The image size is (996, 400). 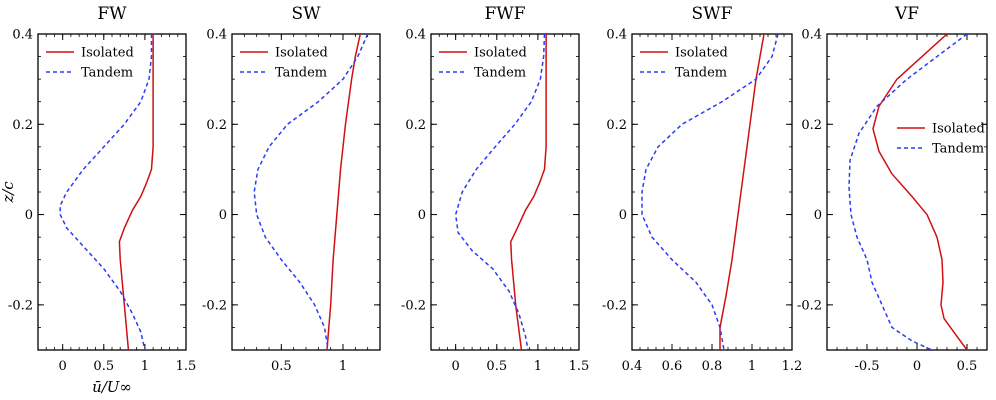 I want to click on x-tick-label: 0.6, so click(x=672, y=366).